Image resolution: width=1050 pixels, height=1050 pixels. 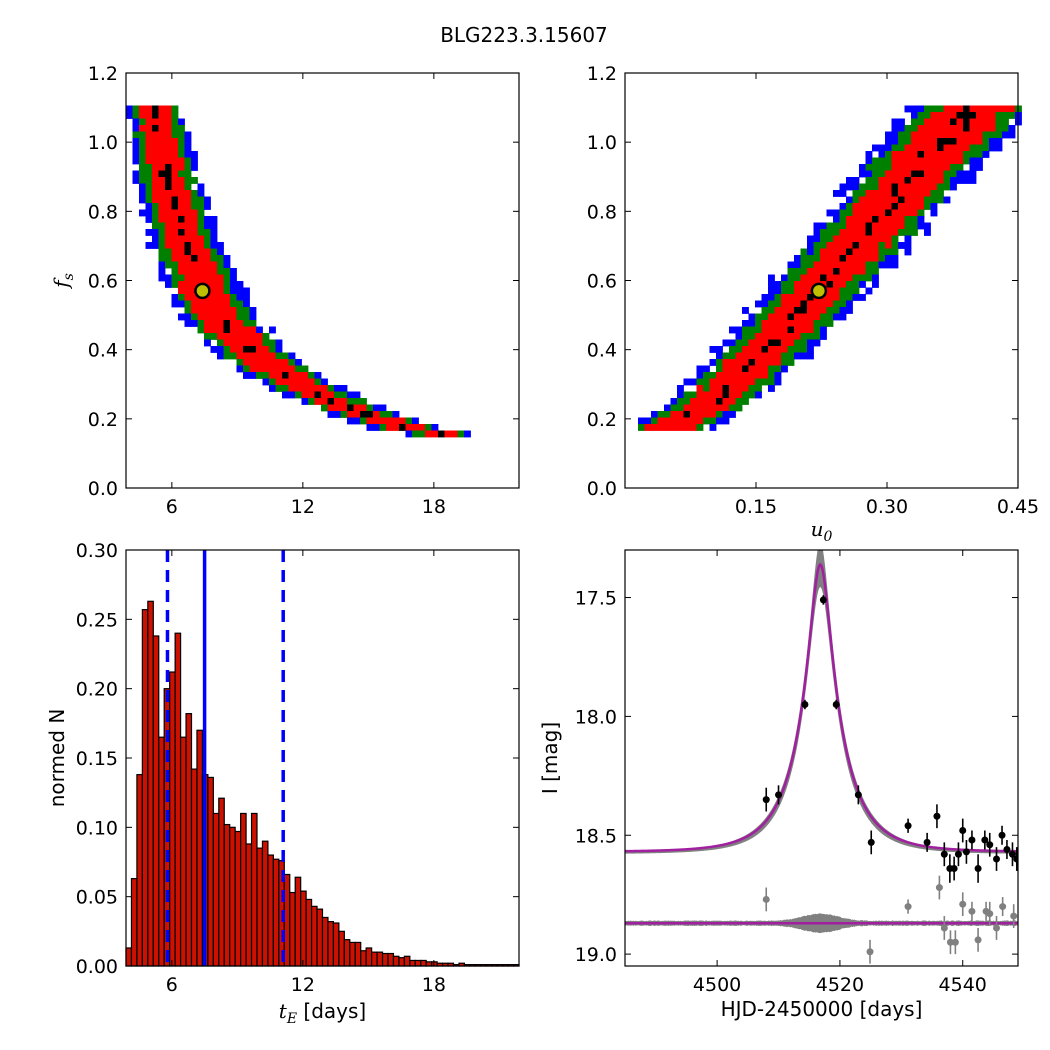 I want to click on x-tick-label: 12, so click(x=303, y=985).